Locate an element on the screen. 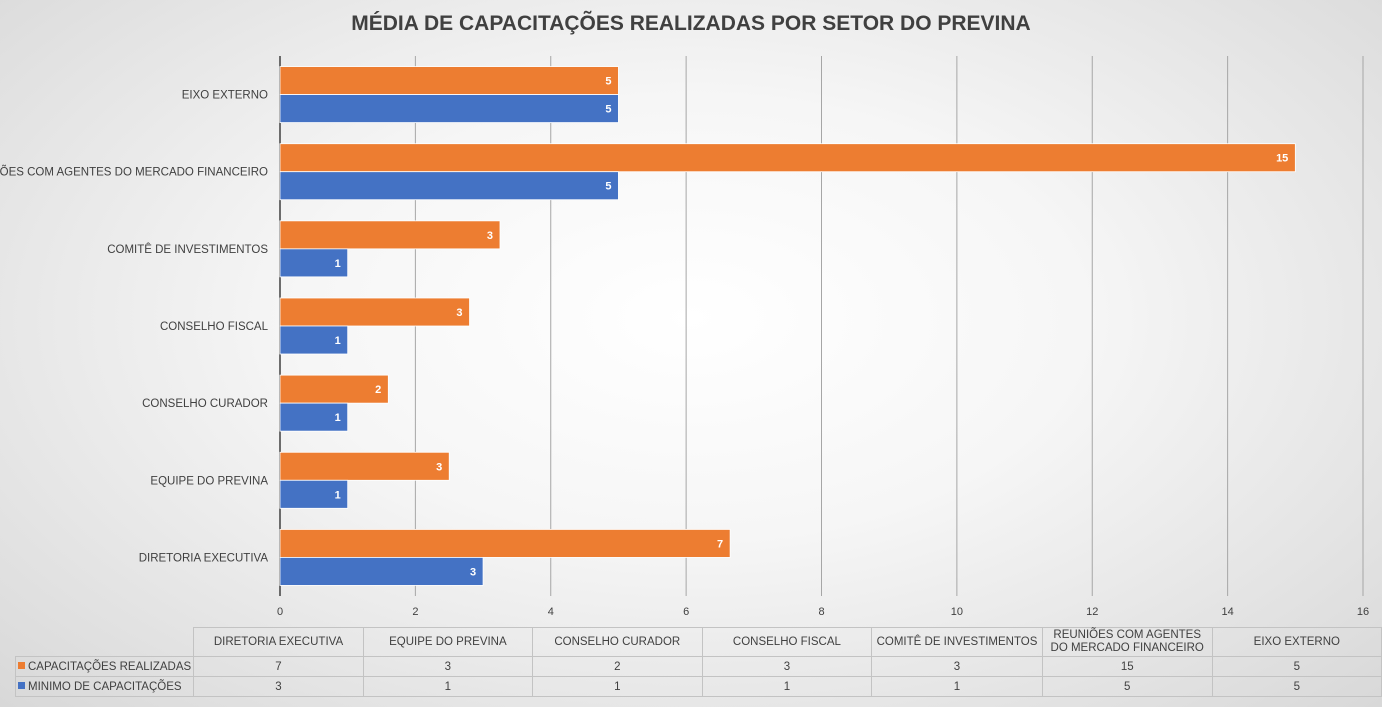 Image resolution: width=1382 pixels, height=707 pixels. data-label: 15 is located at coordinates (1282, 159).